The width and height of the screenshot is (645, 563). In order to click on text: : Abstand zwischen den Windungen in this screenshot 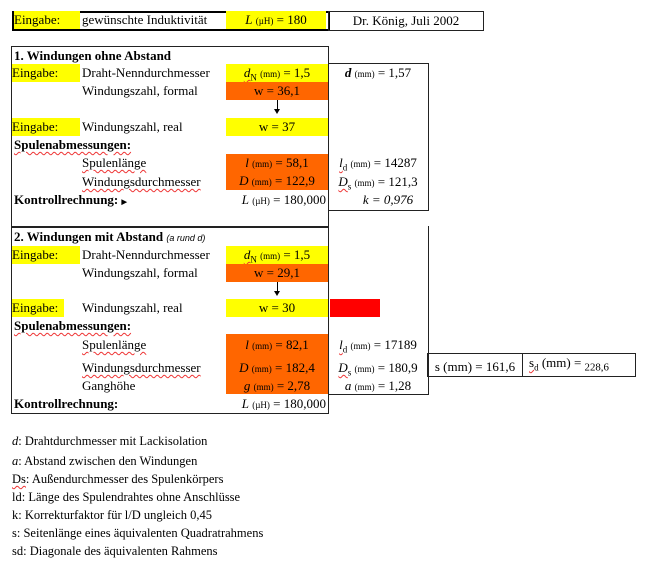, I will do `click(108, 461)`.